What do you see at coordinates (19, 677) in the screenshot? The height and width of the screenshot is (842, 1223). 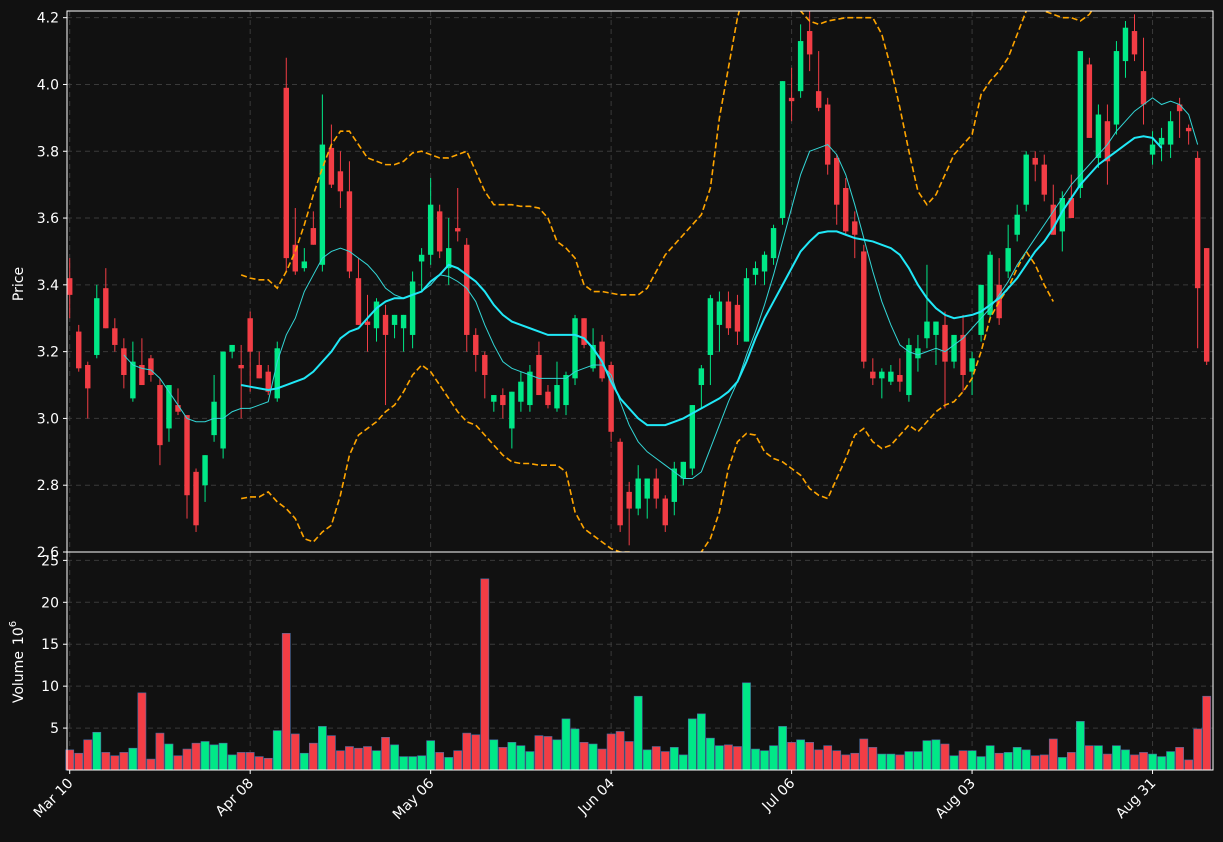 I see `volume-axis-label-text: Volume` at bounding box center [19, 677].